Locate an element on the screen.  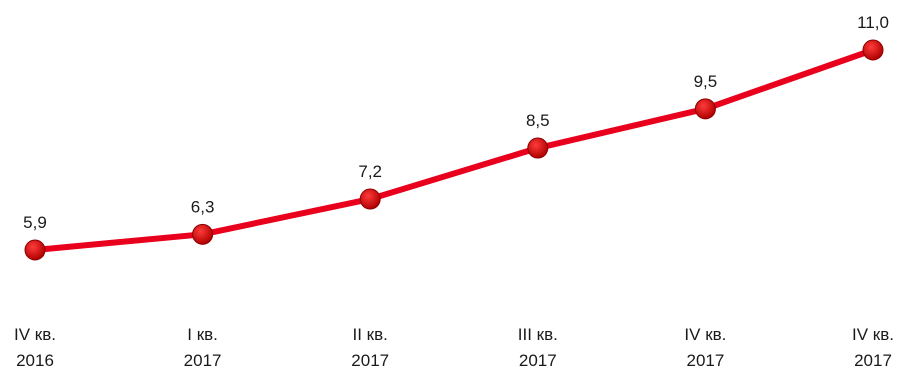
x-tick-year: 2016 is located at coordinates (35, 360).